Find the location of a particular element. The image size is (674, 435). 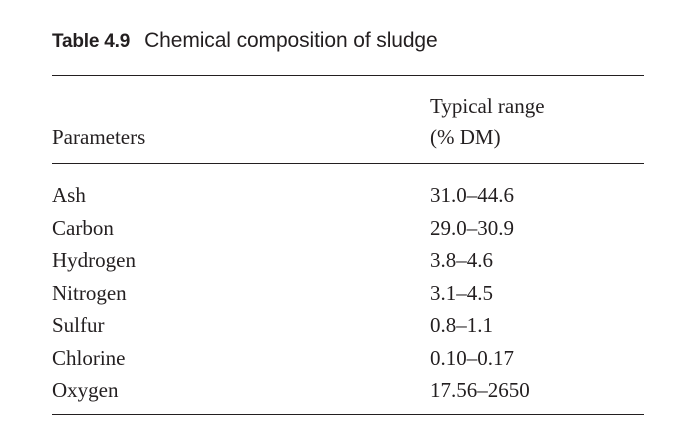

row-parameter: Oxygen is located at coordinates (85, 390).